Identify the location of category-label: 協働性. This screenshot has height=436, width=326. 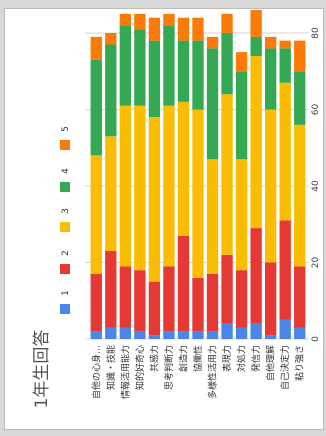
(198, 358).